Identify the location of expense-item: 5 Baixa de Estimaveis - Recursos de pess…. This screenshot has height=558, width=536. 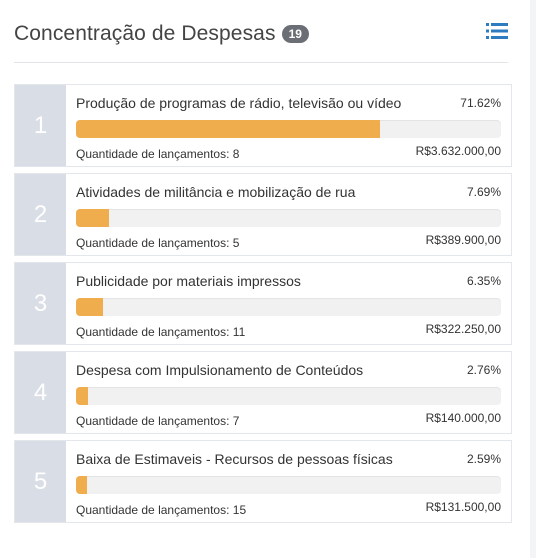
(263, 481).